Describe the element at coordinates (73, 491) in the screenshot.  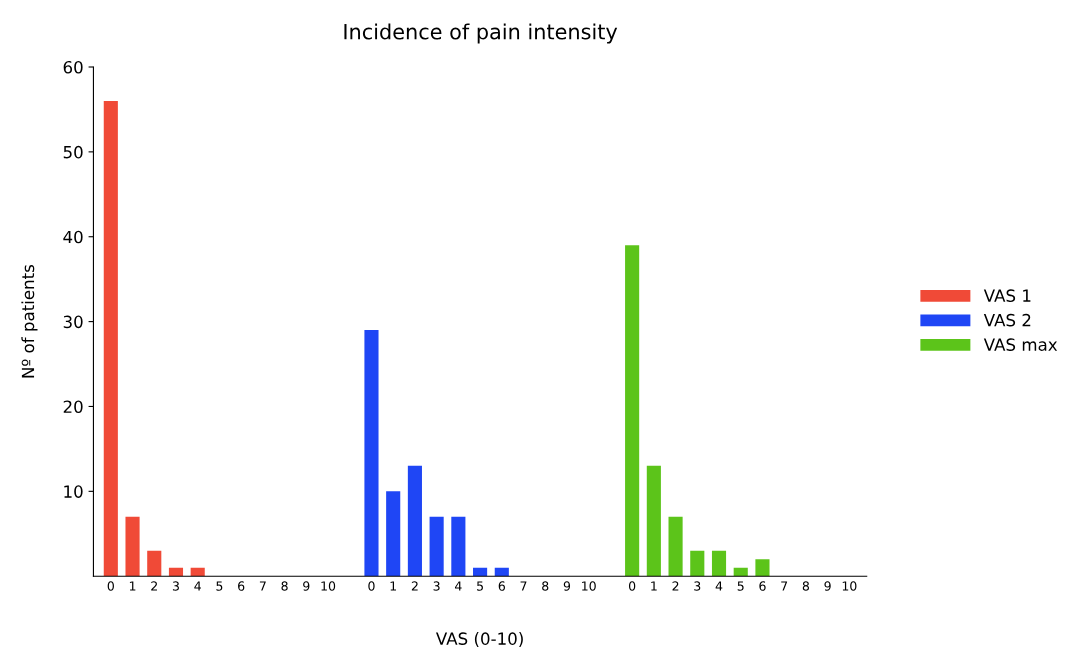
I see `y-tick-label: 10` at that location.